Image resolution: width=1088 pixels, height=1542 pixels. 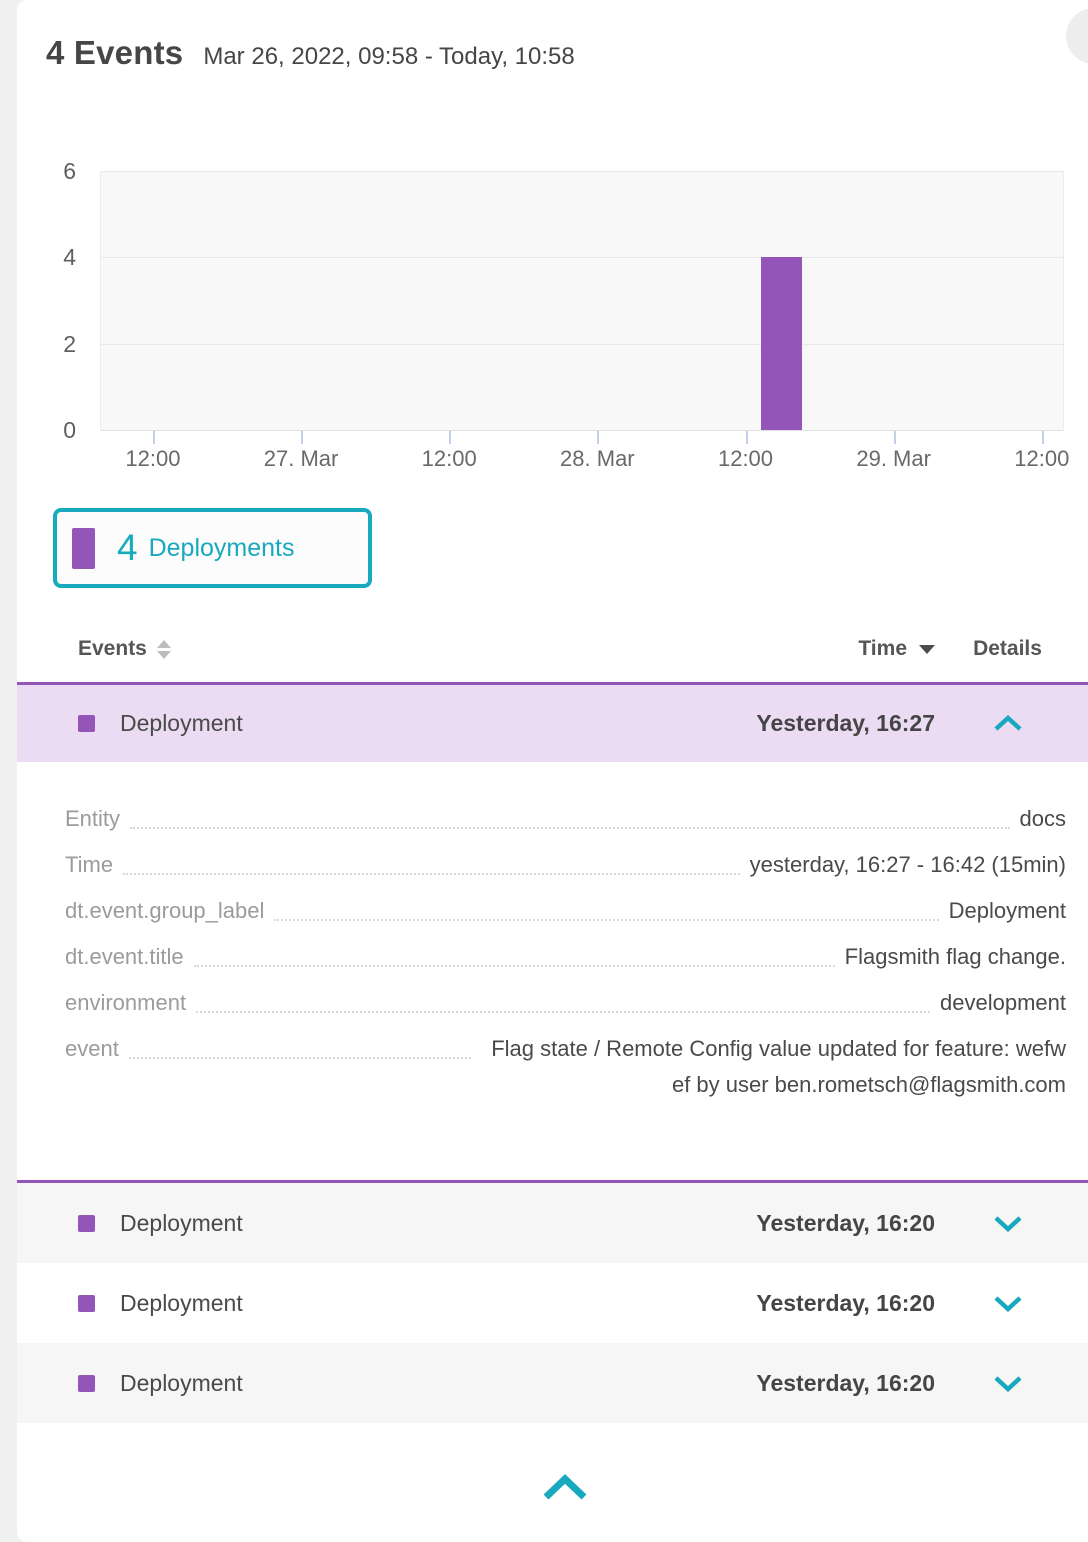 I want to click on detail-key: Time, so click(x=89, y=864).